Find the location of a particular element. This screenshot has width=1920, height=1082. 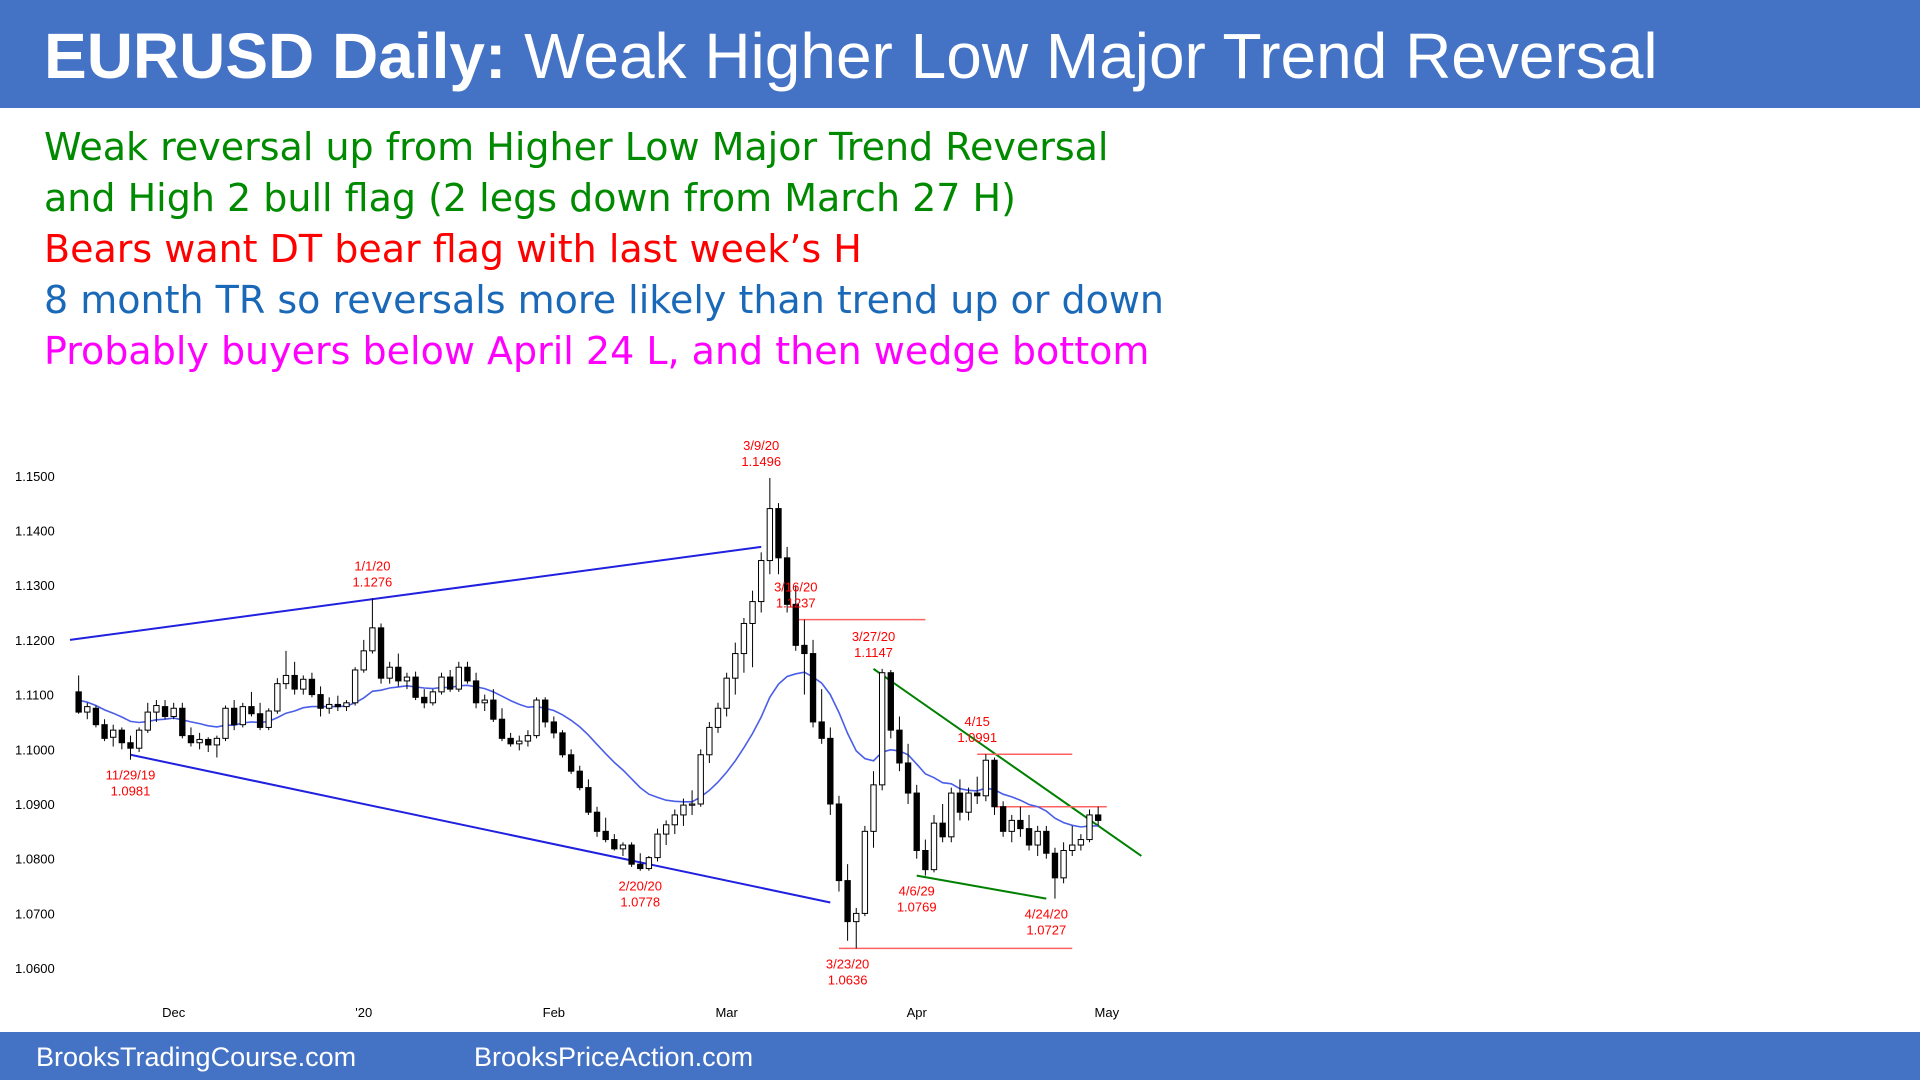

annotation-date: 3/9/20 is located at coordinates (761, 445).